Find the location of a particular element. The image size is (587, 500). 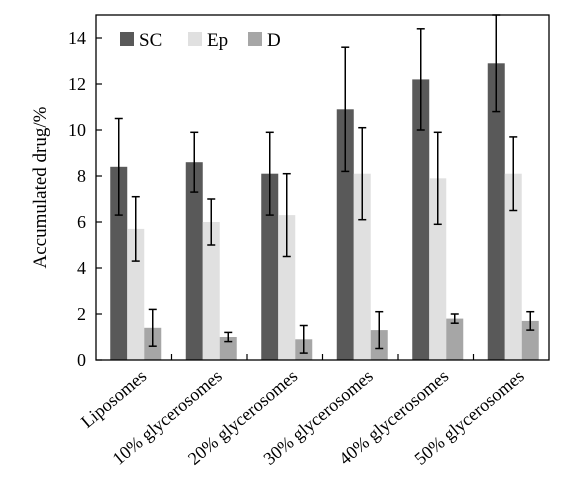

y-tick-label: 14 is located at coordinates (77, 38).